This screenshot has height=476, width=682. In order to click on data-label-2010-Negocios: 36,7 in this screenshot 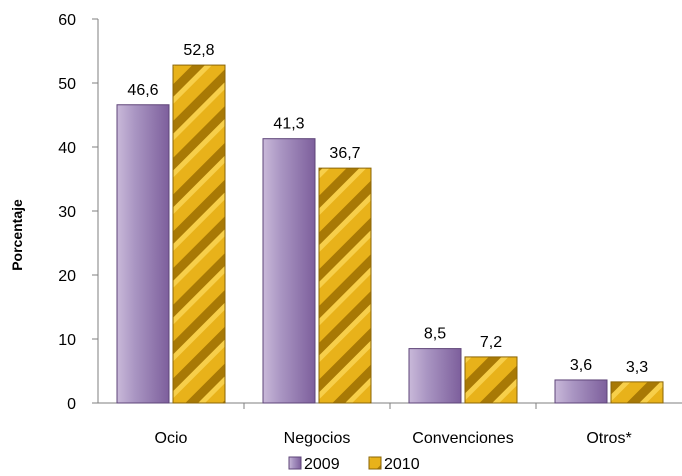, I will do `click(344, 153)`.